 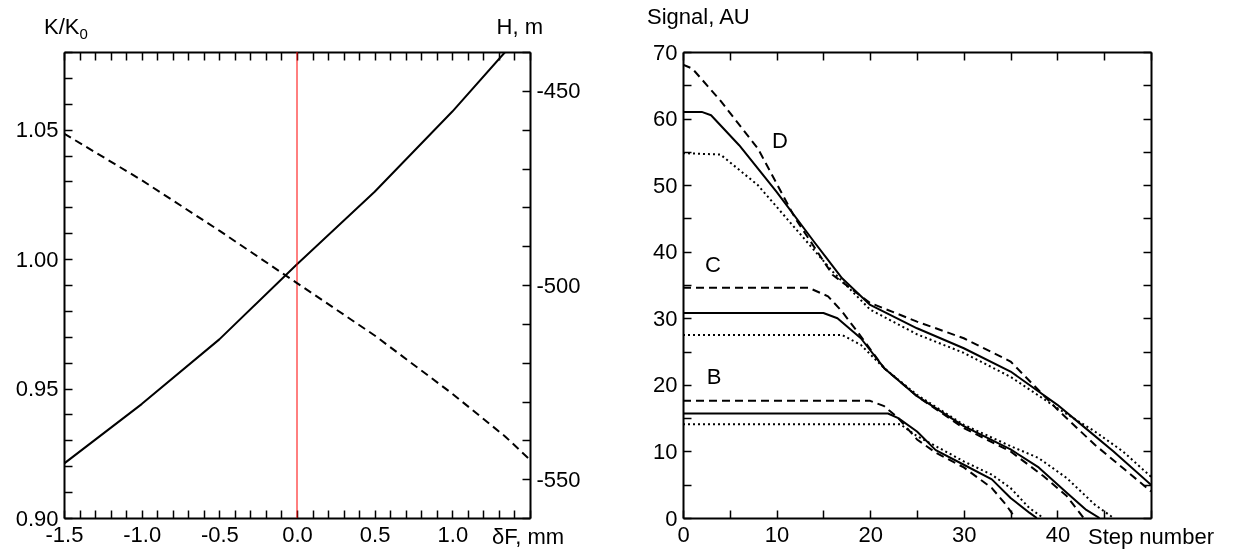 I want to click on x-tick-label: 20, so click(x=870, y=534).